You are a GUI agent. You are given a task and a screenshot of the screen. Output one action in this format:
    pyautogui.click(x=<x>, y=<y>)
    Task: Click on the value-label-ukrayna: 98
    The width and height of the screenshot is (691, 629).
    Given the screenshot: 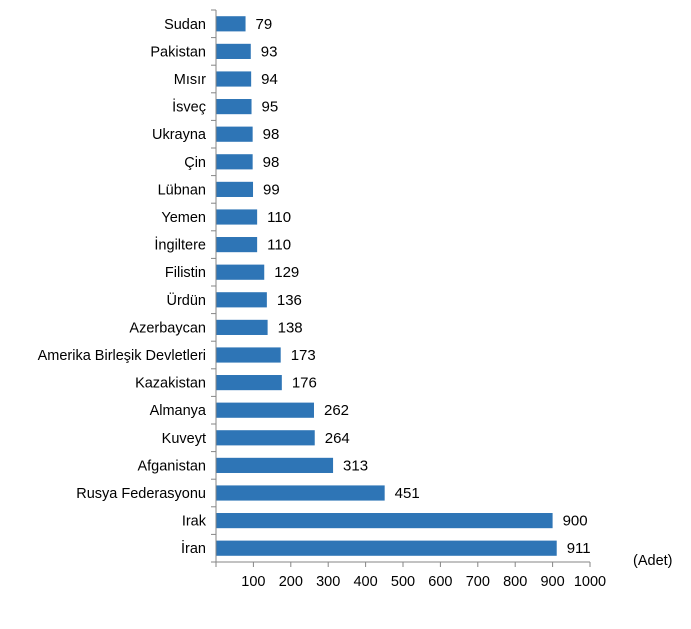 What is the action you would take?
    pyautogui.click(x=271, y=134)
    